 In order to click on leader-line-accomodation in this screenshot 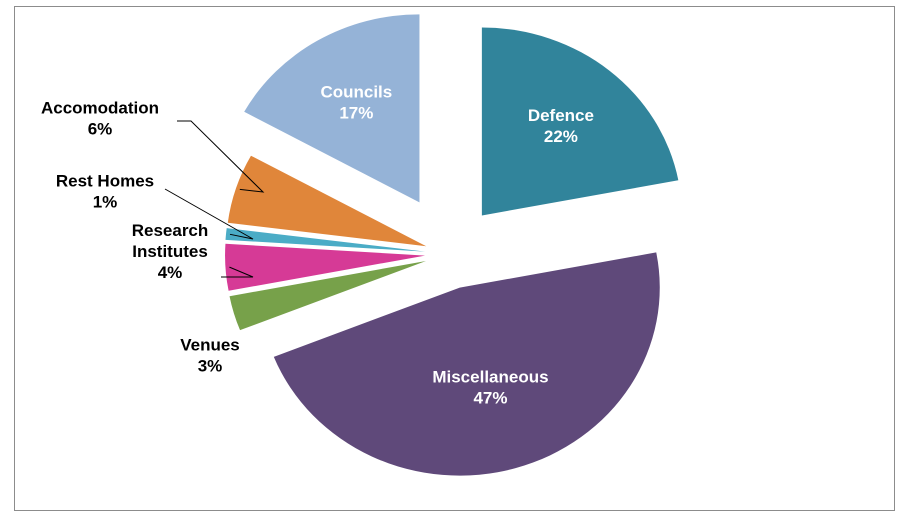, I will do `click(221, 156)`.